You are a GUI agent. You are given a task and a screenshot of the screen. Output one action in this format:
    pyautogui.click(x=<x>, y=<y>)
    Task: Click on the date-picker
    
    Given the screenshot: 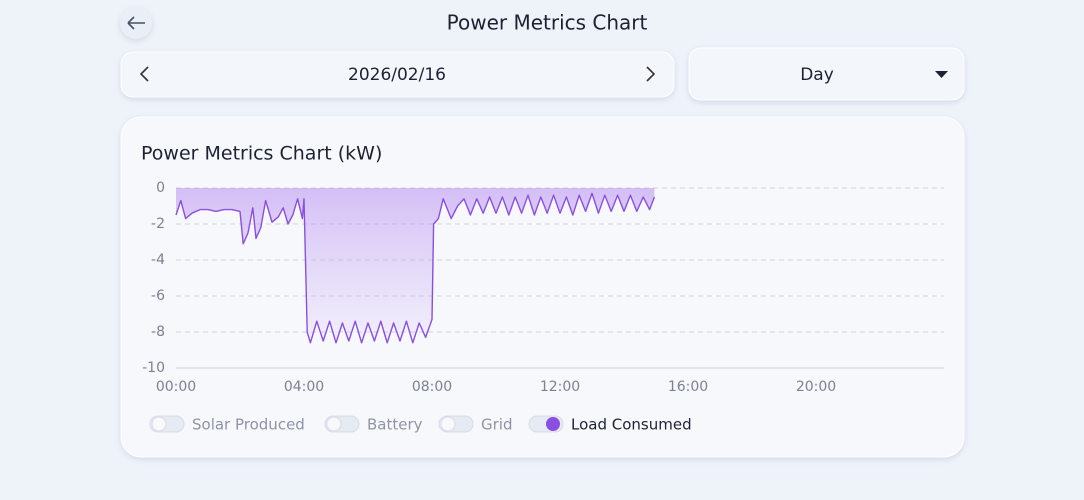 What is the action you would take?
    pyautogui.click(x=397, y=74)
    